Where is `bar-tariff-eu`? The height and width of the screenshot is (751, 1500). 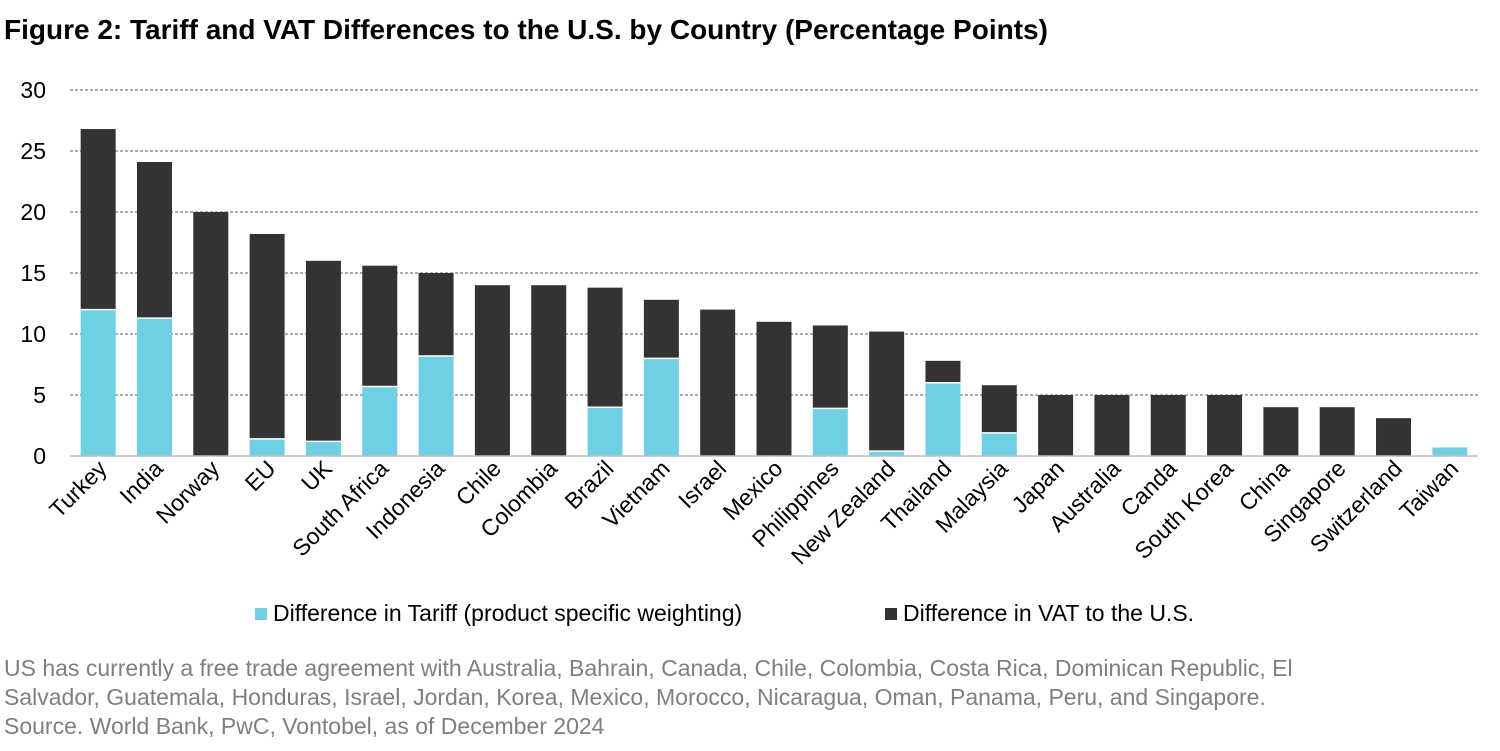 bar-tariff-eu is located at coordinates (267, 447).